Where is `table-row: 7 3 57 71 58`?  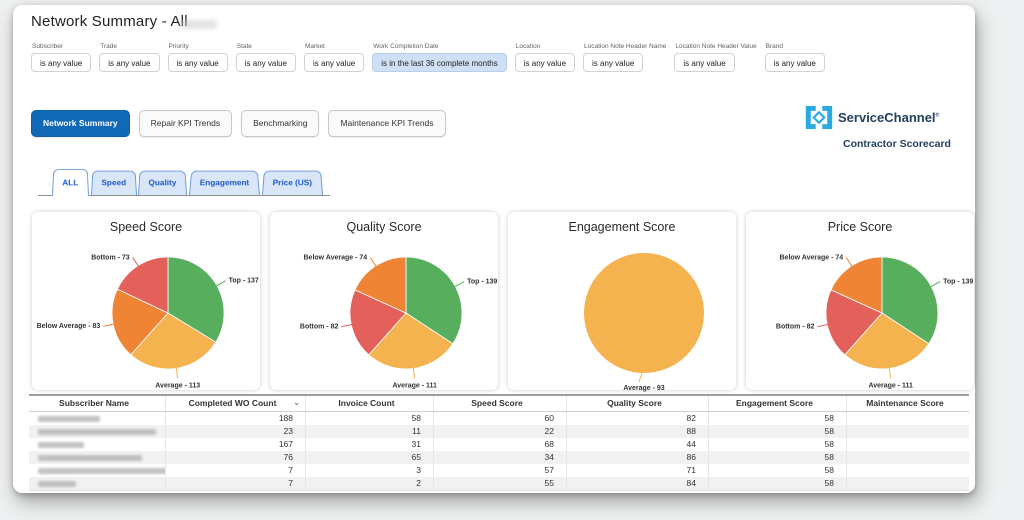 table-row: 7 3 57 71 58 is located at coordinates (499, 470).